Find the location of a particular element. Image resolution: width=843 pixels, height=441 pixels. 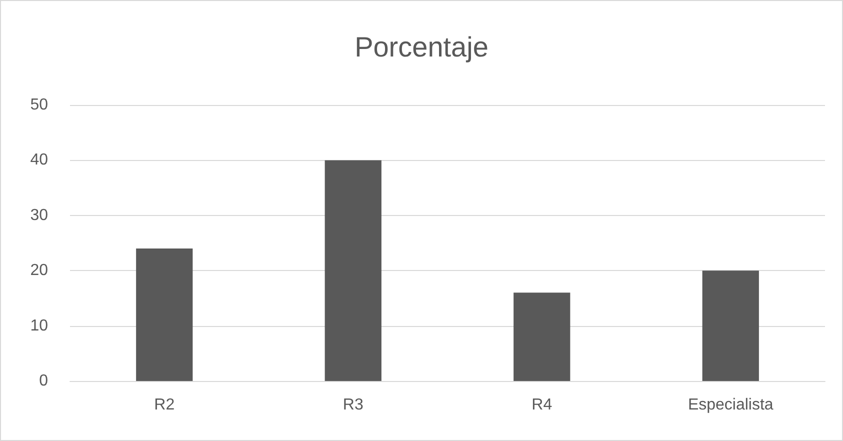

y-tick-label: 40 is located at coordinates (39, 160).